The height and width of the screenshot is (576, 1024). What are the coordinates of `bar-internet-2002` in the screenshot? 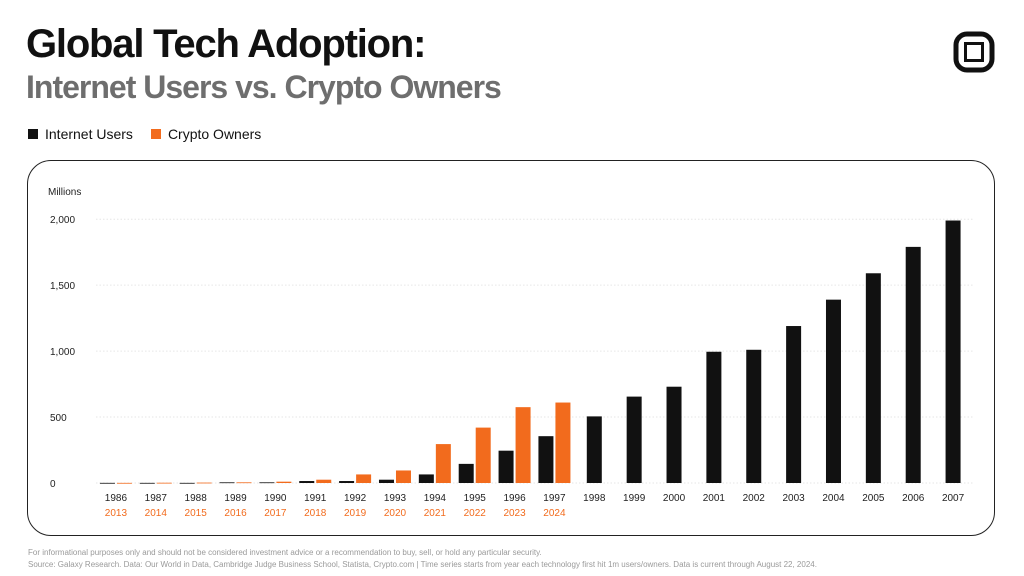 It's located at (754, 416).